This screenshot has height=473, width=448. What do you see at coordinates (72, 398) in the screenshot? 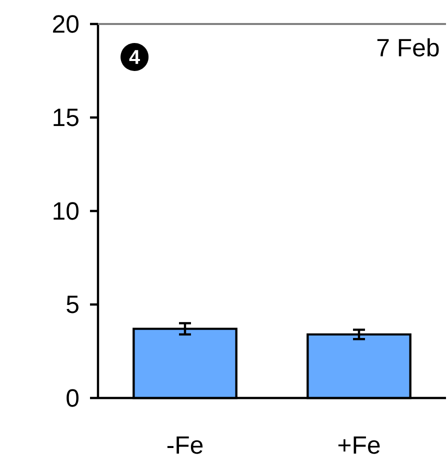
I see `y-tick-label: 0` at bounding box center [72, 398].